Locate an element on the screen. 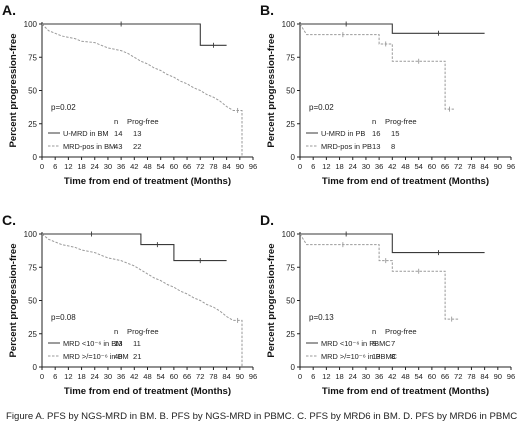  legend-series-name: MRD <10⁻⁶ in PBMC is located at coordinates (356, 343).